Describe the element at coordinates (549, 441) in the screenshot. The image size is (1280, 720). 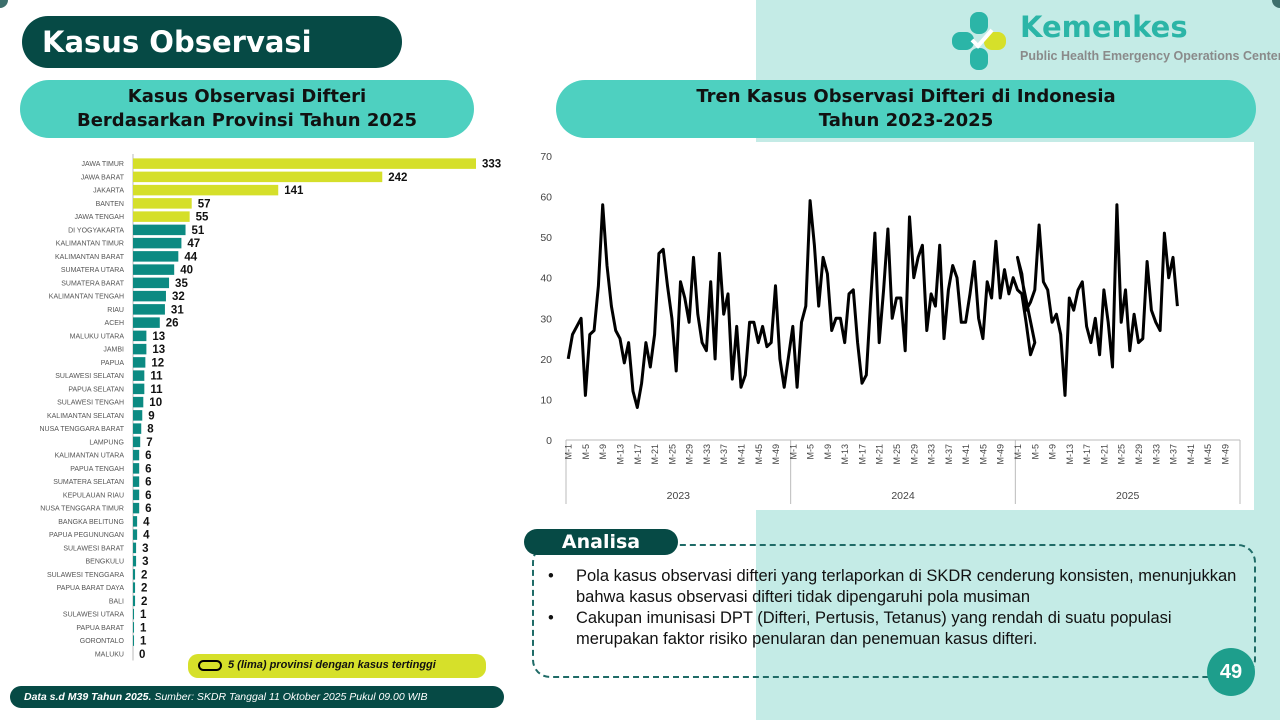
I see `y-tick-label: 0` at that location.